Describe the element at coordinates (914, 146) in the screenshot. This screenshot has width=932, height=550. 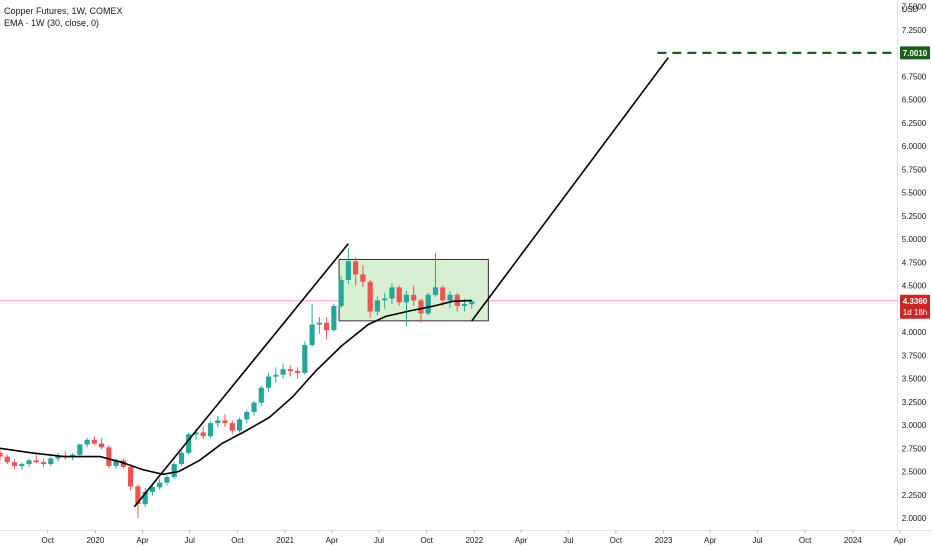
I see `price-tick-label: 6.0000` at that location.